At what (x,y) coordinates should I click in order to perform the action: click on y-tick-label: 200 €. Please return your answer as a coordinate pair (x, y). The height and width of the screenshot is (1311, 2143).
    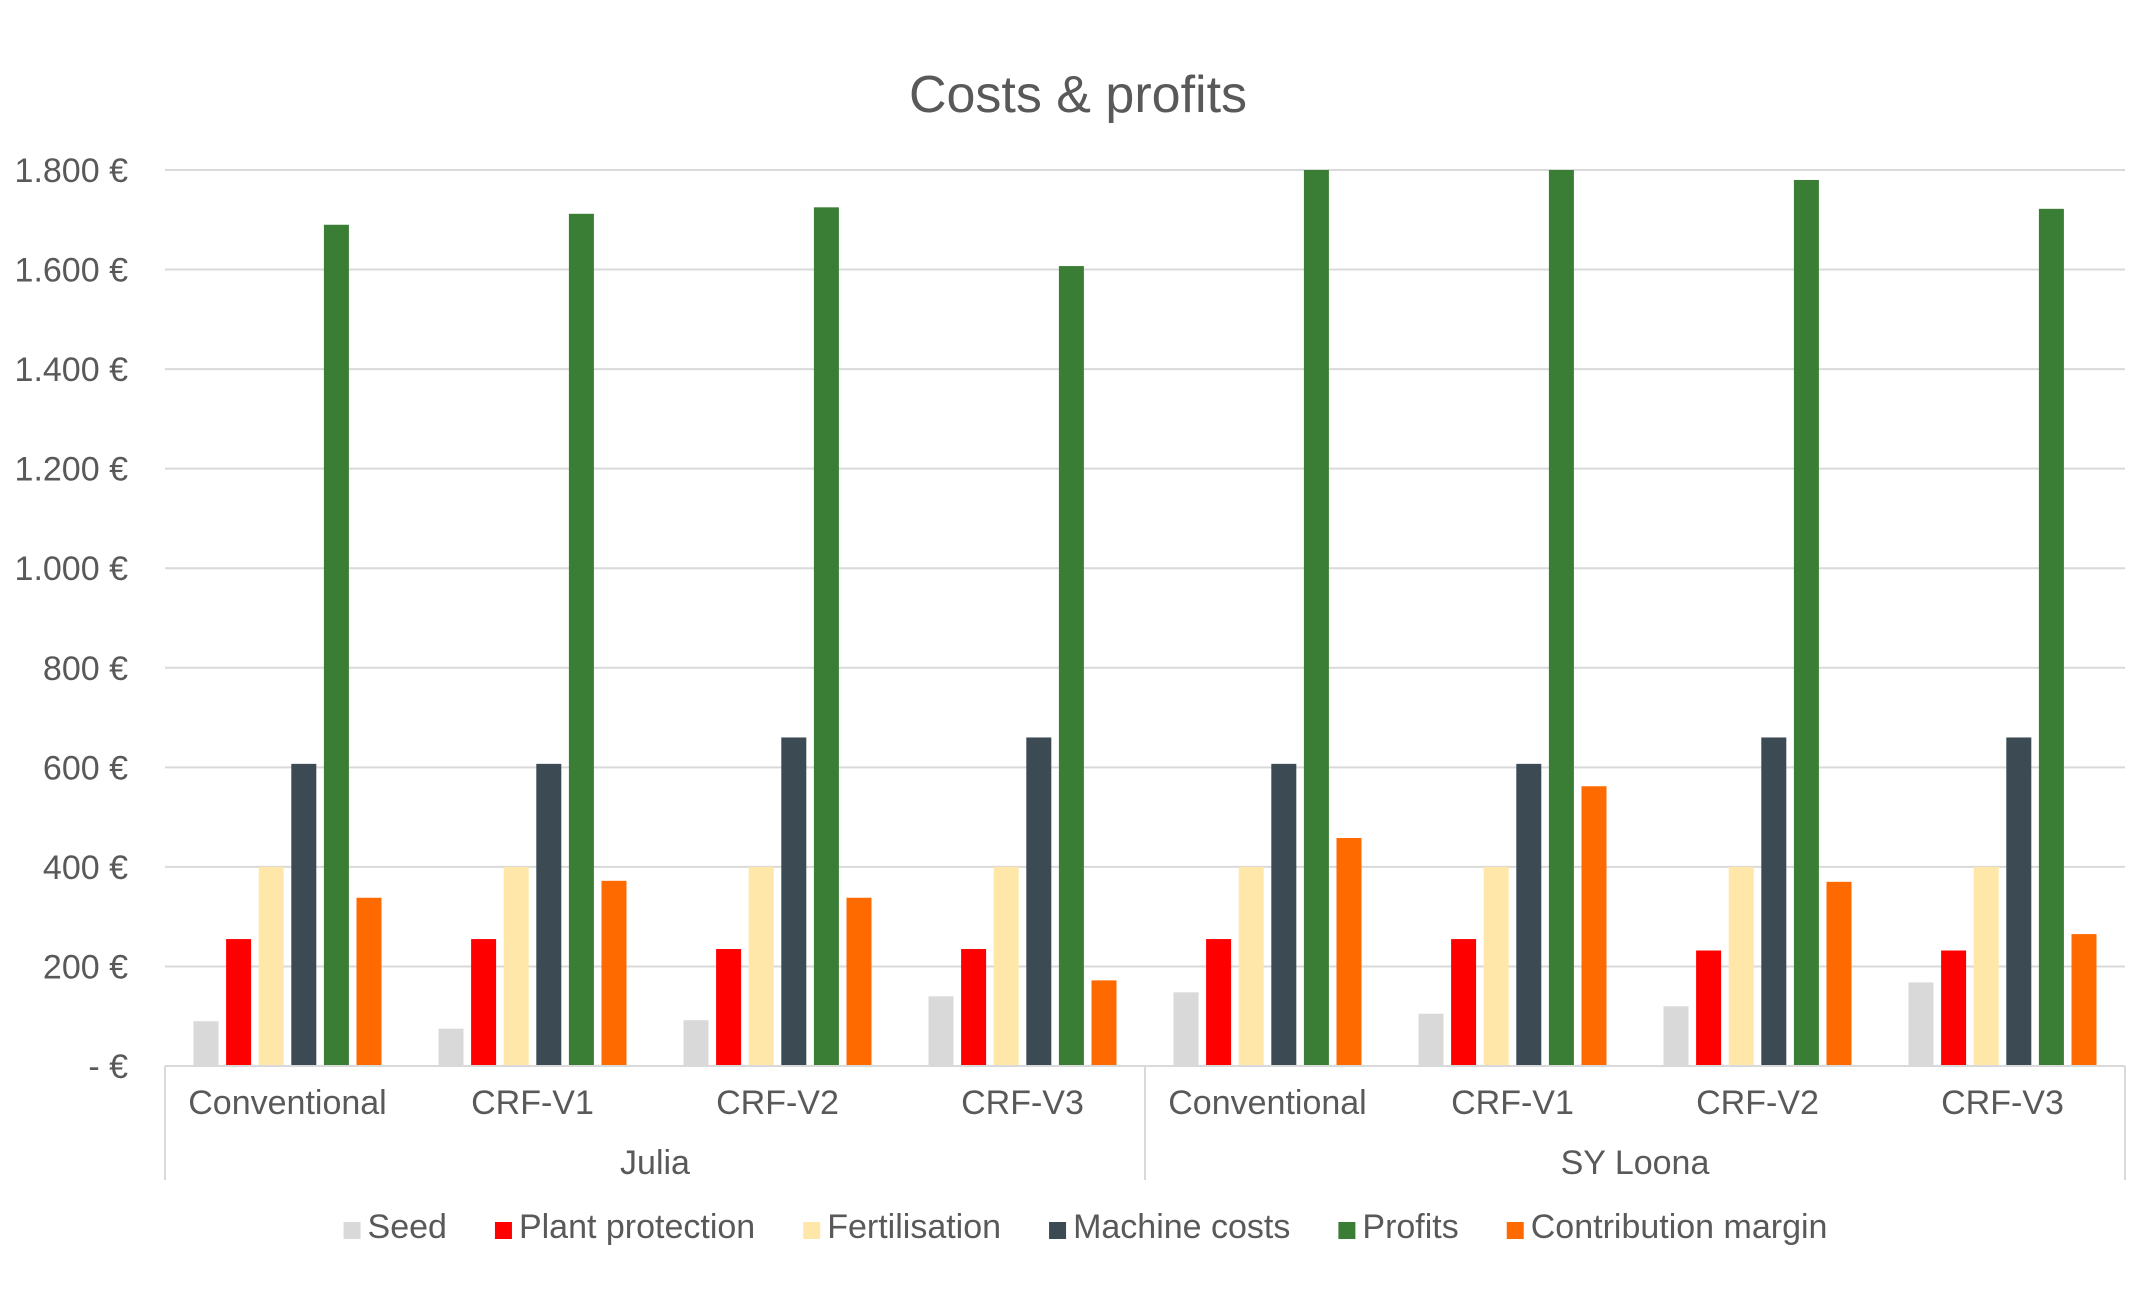
    Looking at the image, I should click on (85, 967).